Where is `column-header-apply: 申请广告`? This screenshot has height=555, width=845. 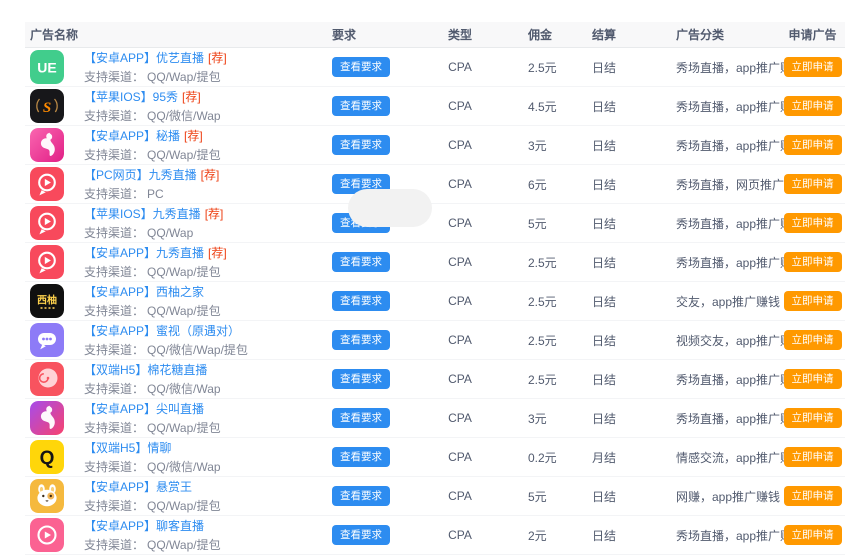 column-header-apply: 申请广告 is located at coordinates (812, 34).